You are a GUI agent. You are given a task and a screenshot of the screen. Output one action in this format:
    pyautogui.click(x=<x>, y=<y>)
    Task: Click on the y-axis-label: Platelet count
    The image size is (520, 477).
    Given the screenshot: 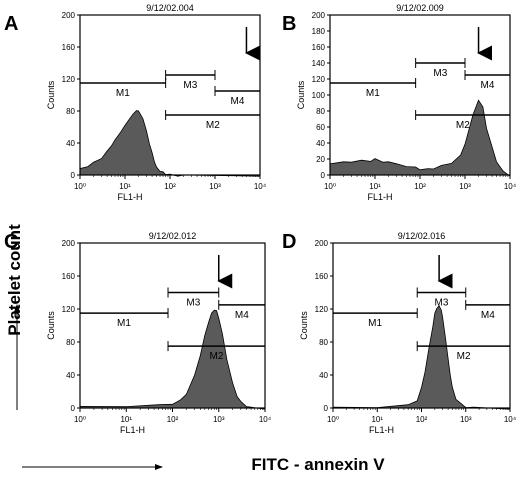 What is the action you would take?
    pyautogui.click(x=14, y=280)
    